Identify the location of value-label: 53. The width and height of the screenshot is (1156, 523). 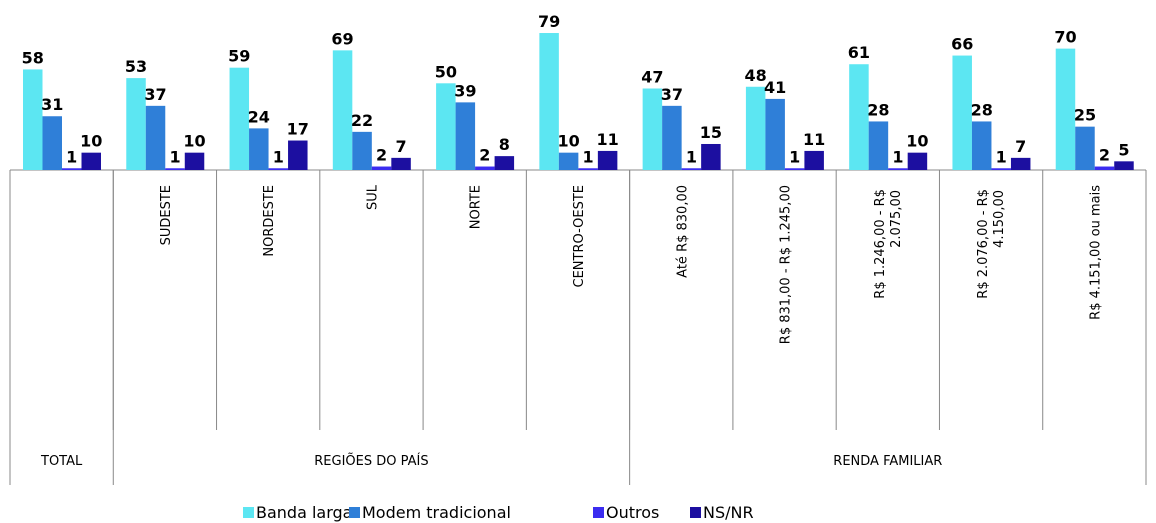
(136, 66).